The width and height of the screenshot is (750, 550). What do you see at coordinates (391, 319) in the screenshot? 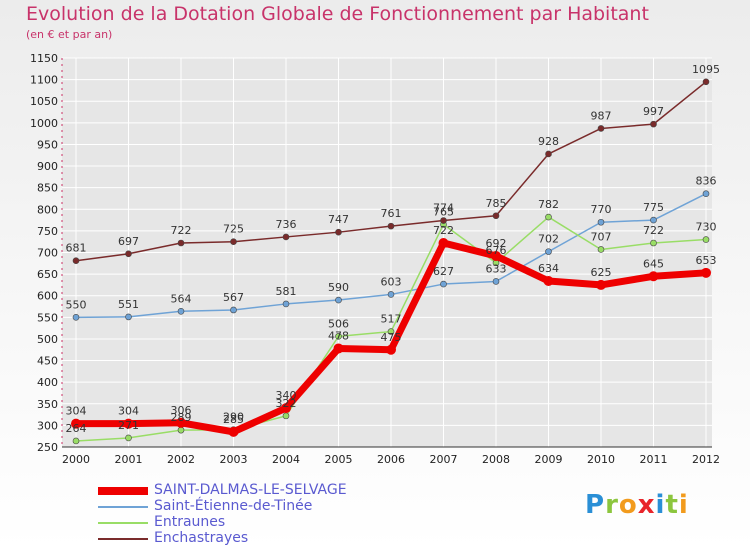
I see `data-label: 517` at bounding box center [391, 319].